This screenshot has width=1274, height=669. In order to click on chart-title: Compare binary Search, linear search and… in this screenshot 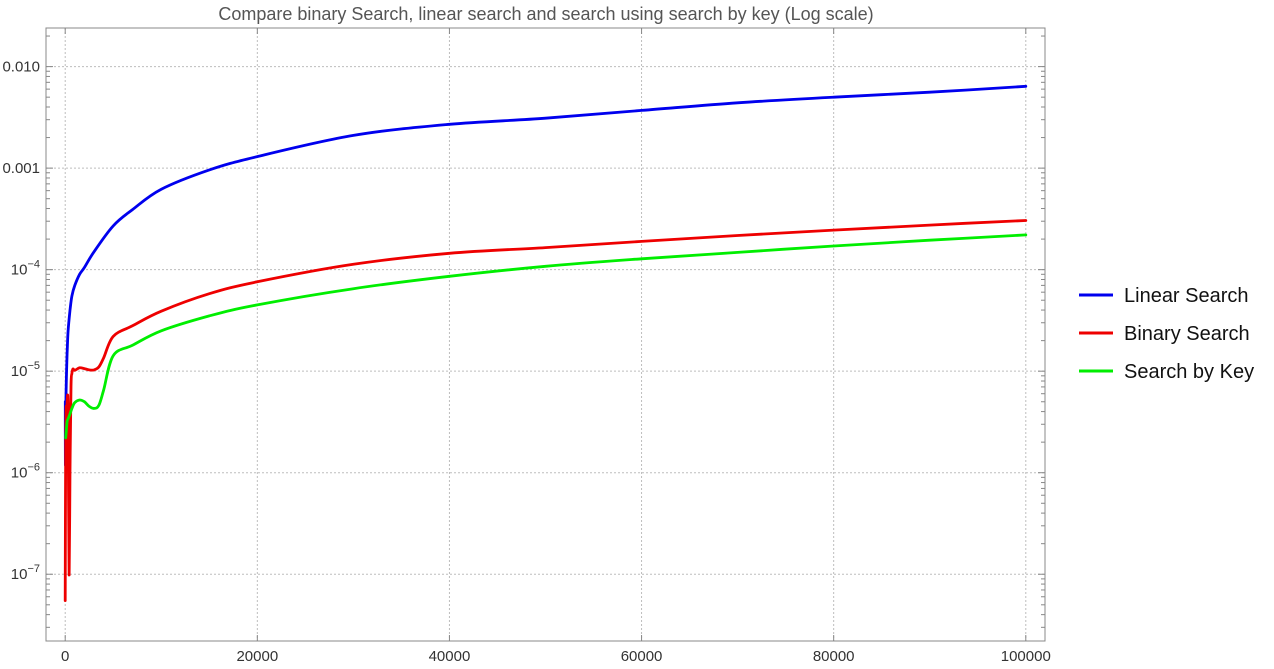, I will do `click(545, 14)`.